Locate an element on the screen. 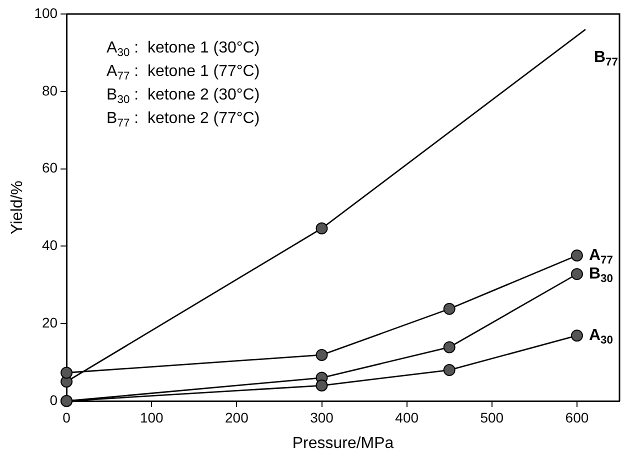  x-tick-label: 400 is located at coordinates (407, 417).